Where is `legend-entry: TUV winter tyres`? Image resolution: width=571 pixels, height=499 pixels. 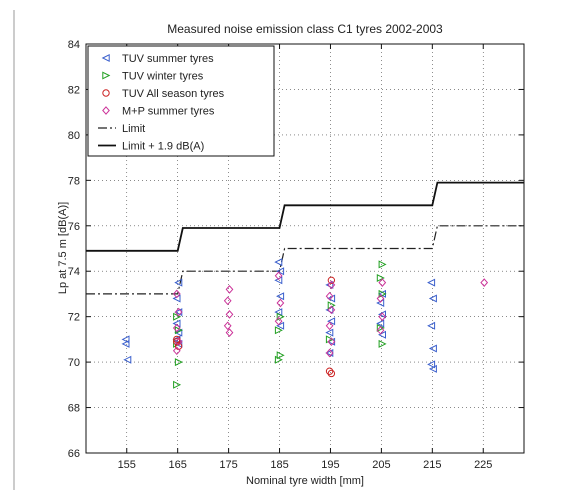 legend-entry: TUV winter tyres is located at coordinates (163, 77).